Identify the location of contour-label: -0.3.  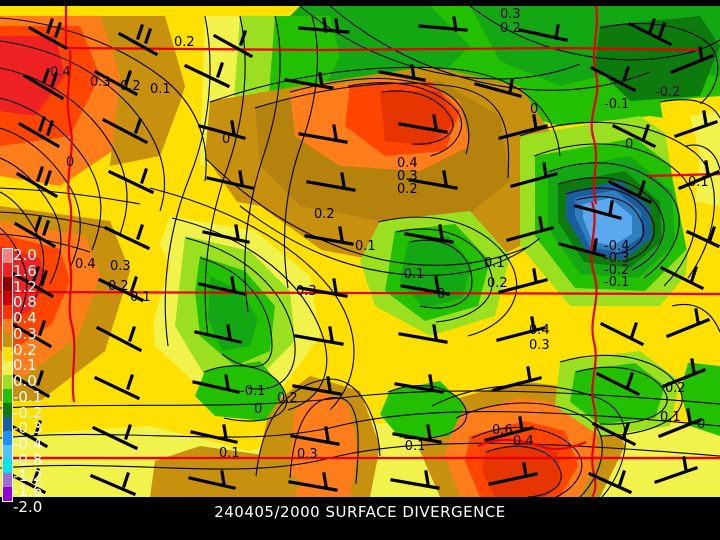
(617, 258).